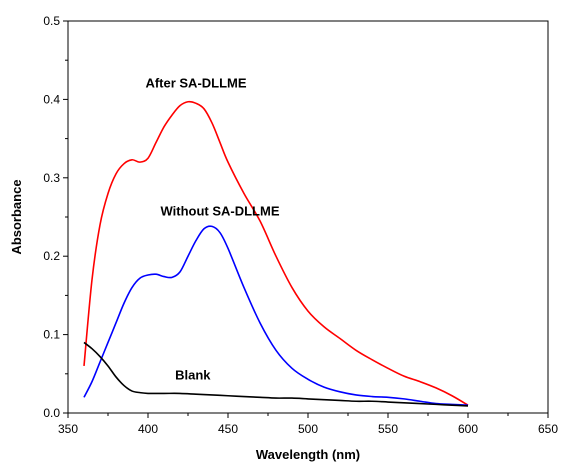 Image resolution: width=564 pixels, height=464 pixels. I want to click on annotation-2: Without SA-DLLME, so click(219, 210).